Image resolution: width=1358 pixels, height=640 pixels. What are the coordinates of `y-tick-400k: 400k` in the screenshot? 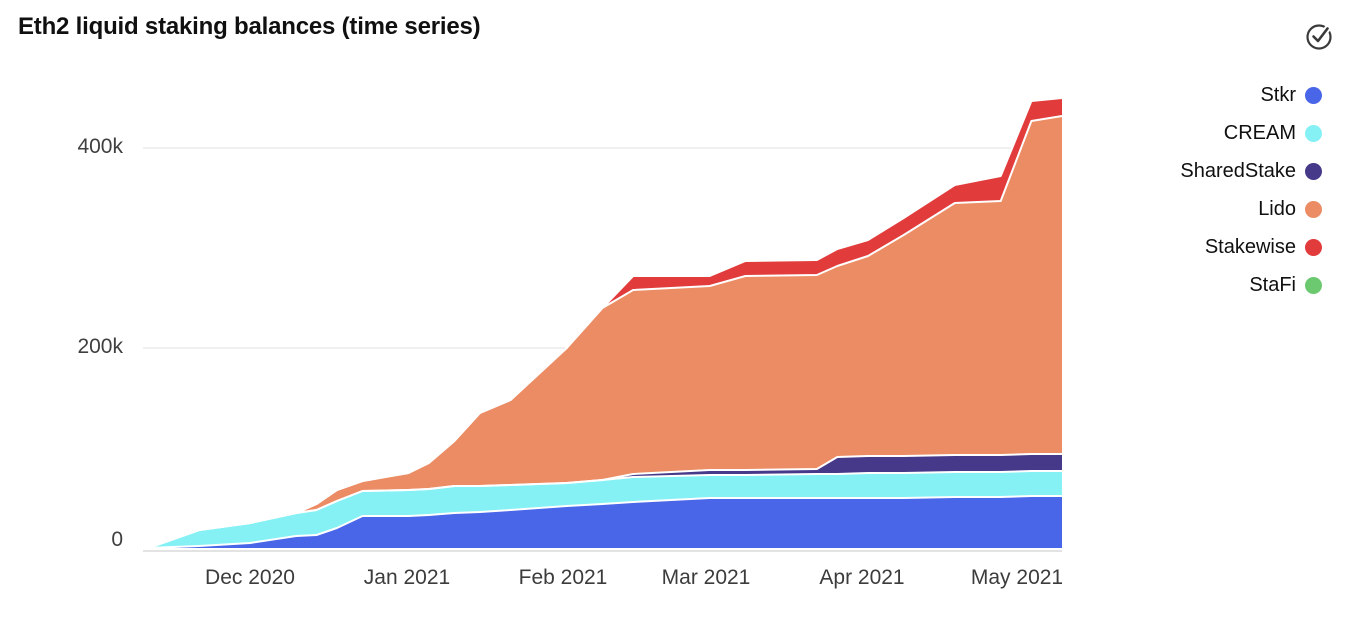 It's located at (100, 146).